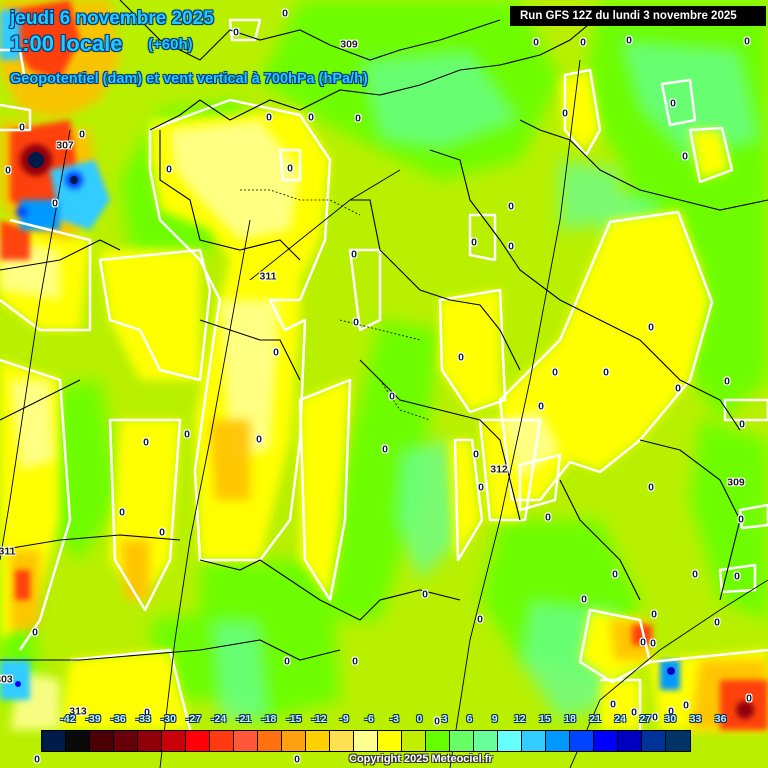  Describe the element at coordinates (645, 719) in the screenshot. I see `colorbar-tick-label: 27` at that location.